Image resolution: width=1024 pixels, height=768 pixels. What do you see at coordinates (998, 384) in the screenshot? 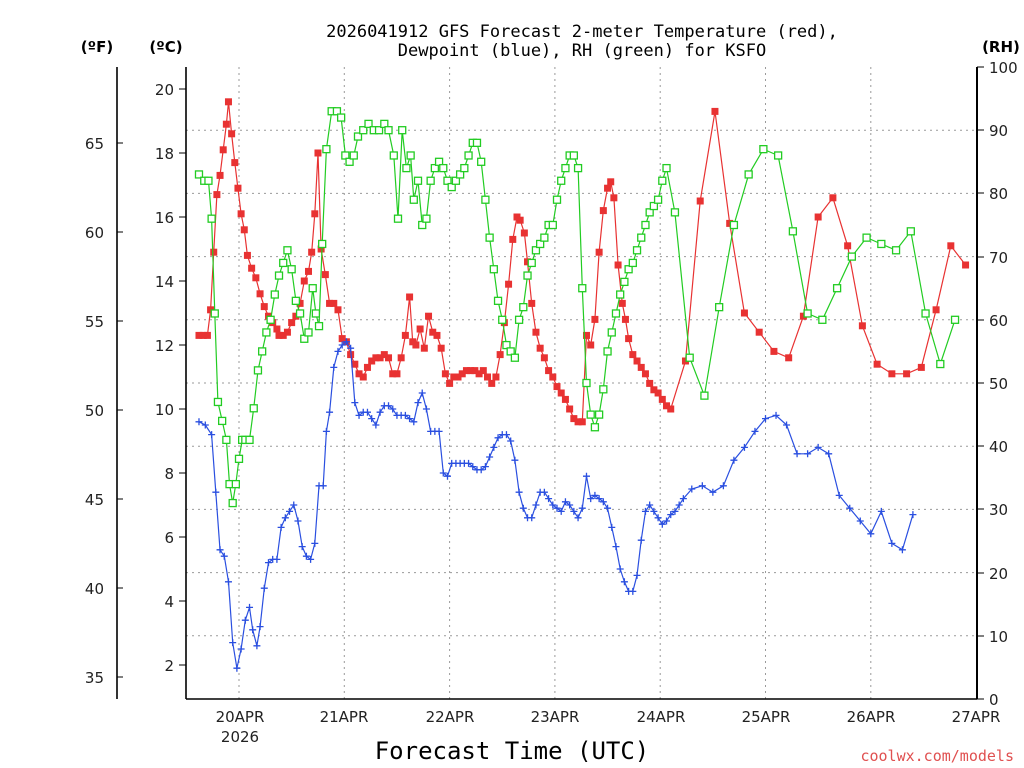
I see `rh-tick-label: 50` at bounding box center [998, 384].